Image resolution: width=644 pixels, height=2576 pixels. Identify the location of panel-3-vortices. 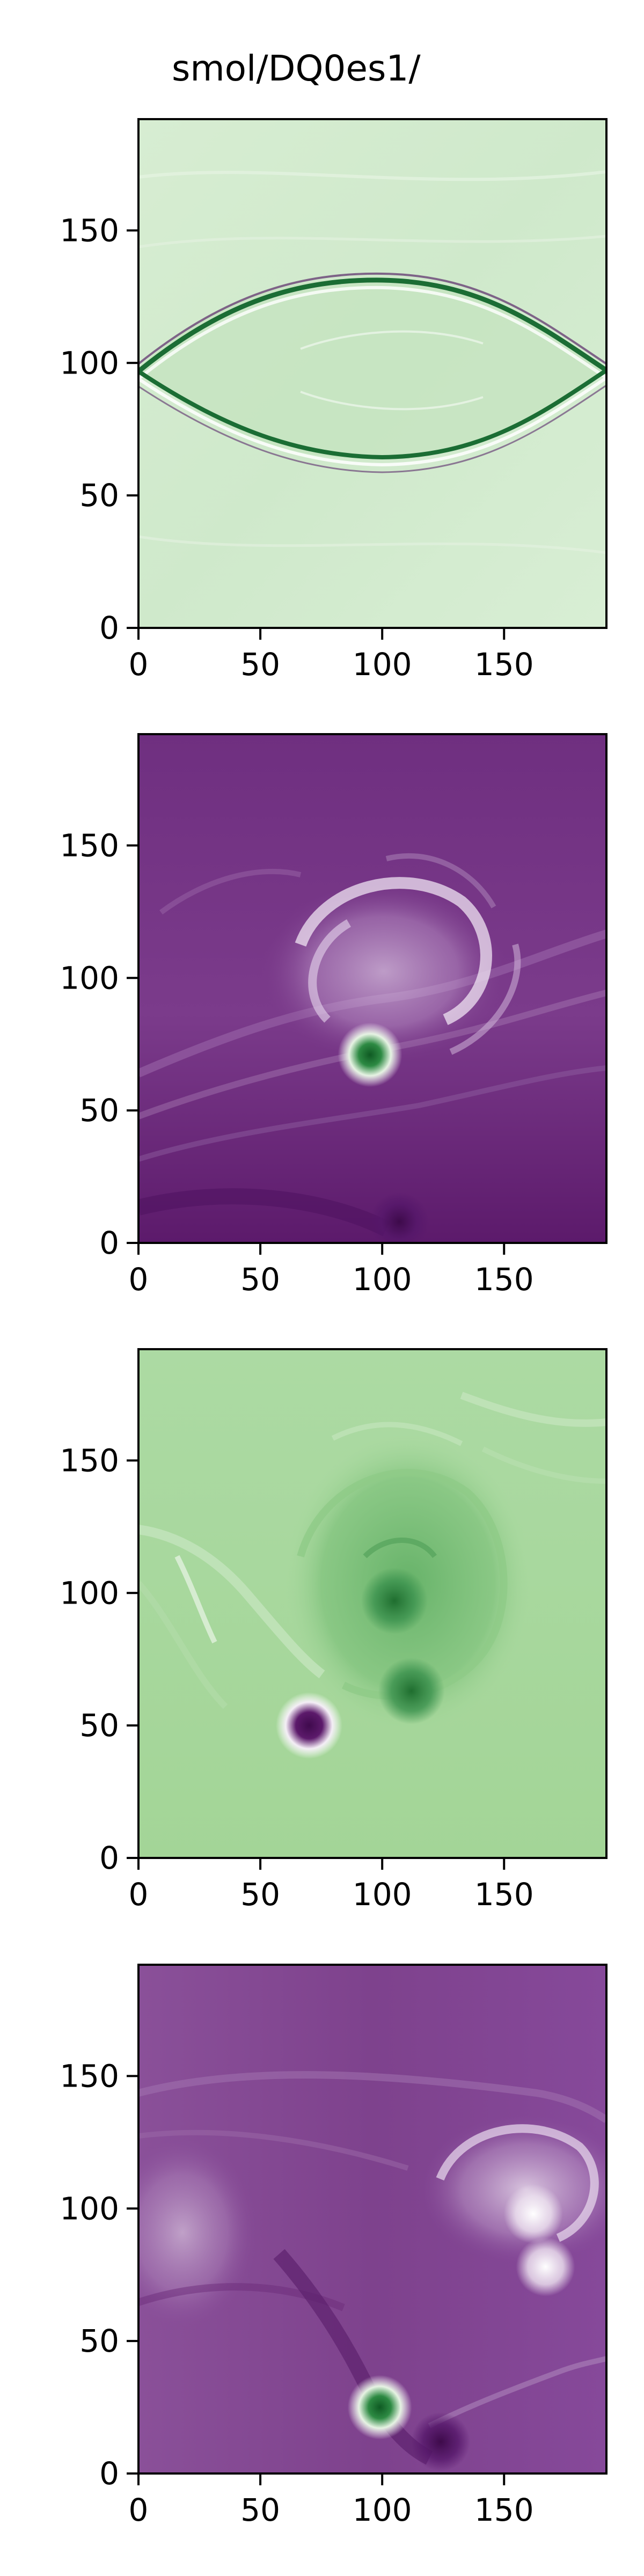
(360, 1663).